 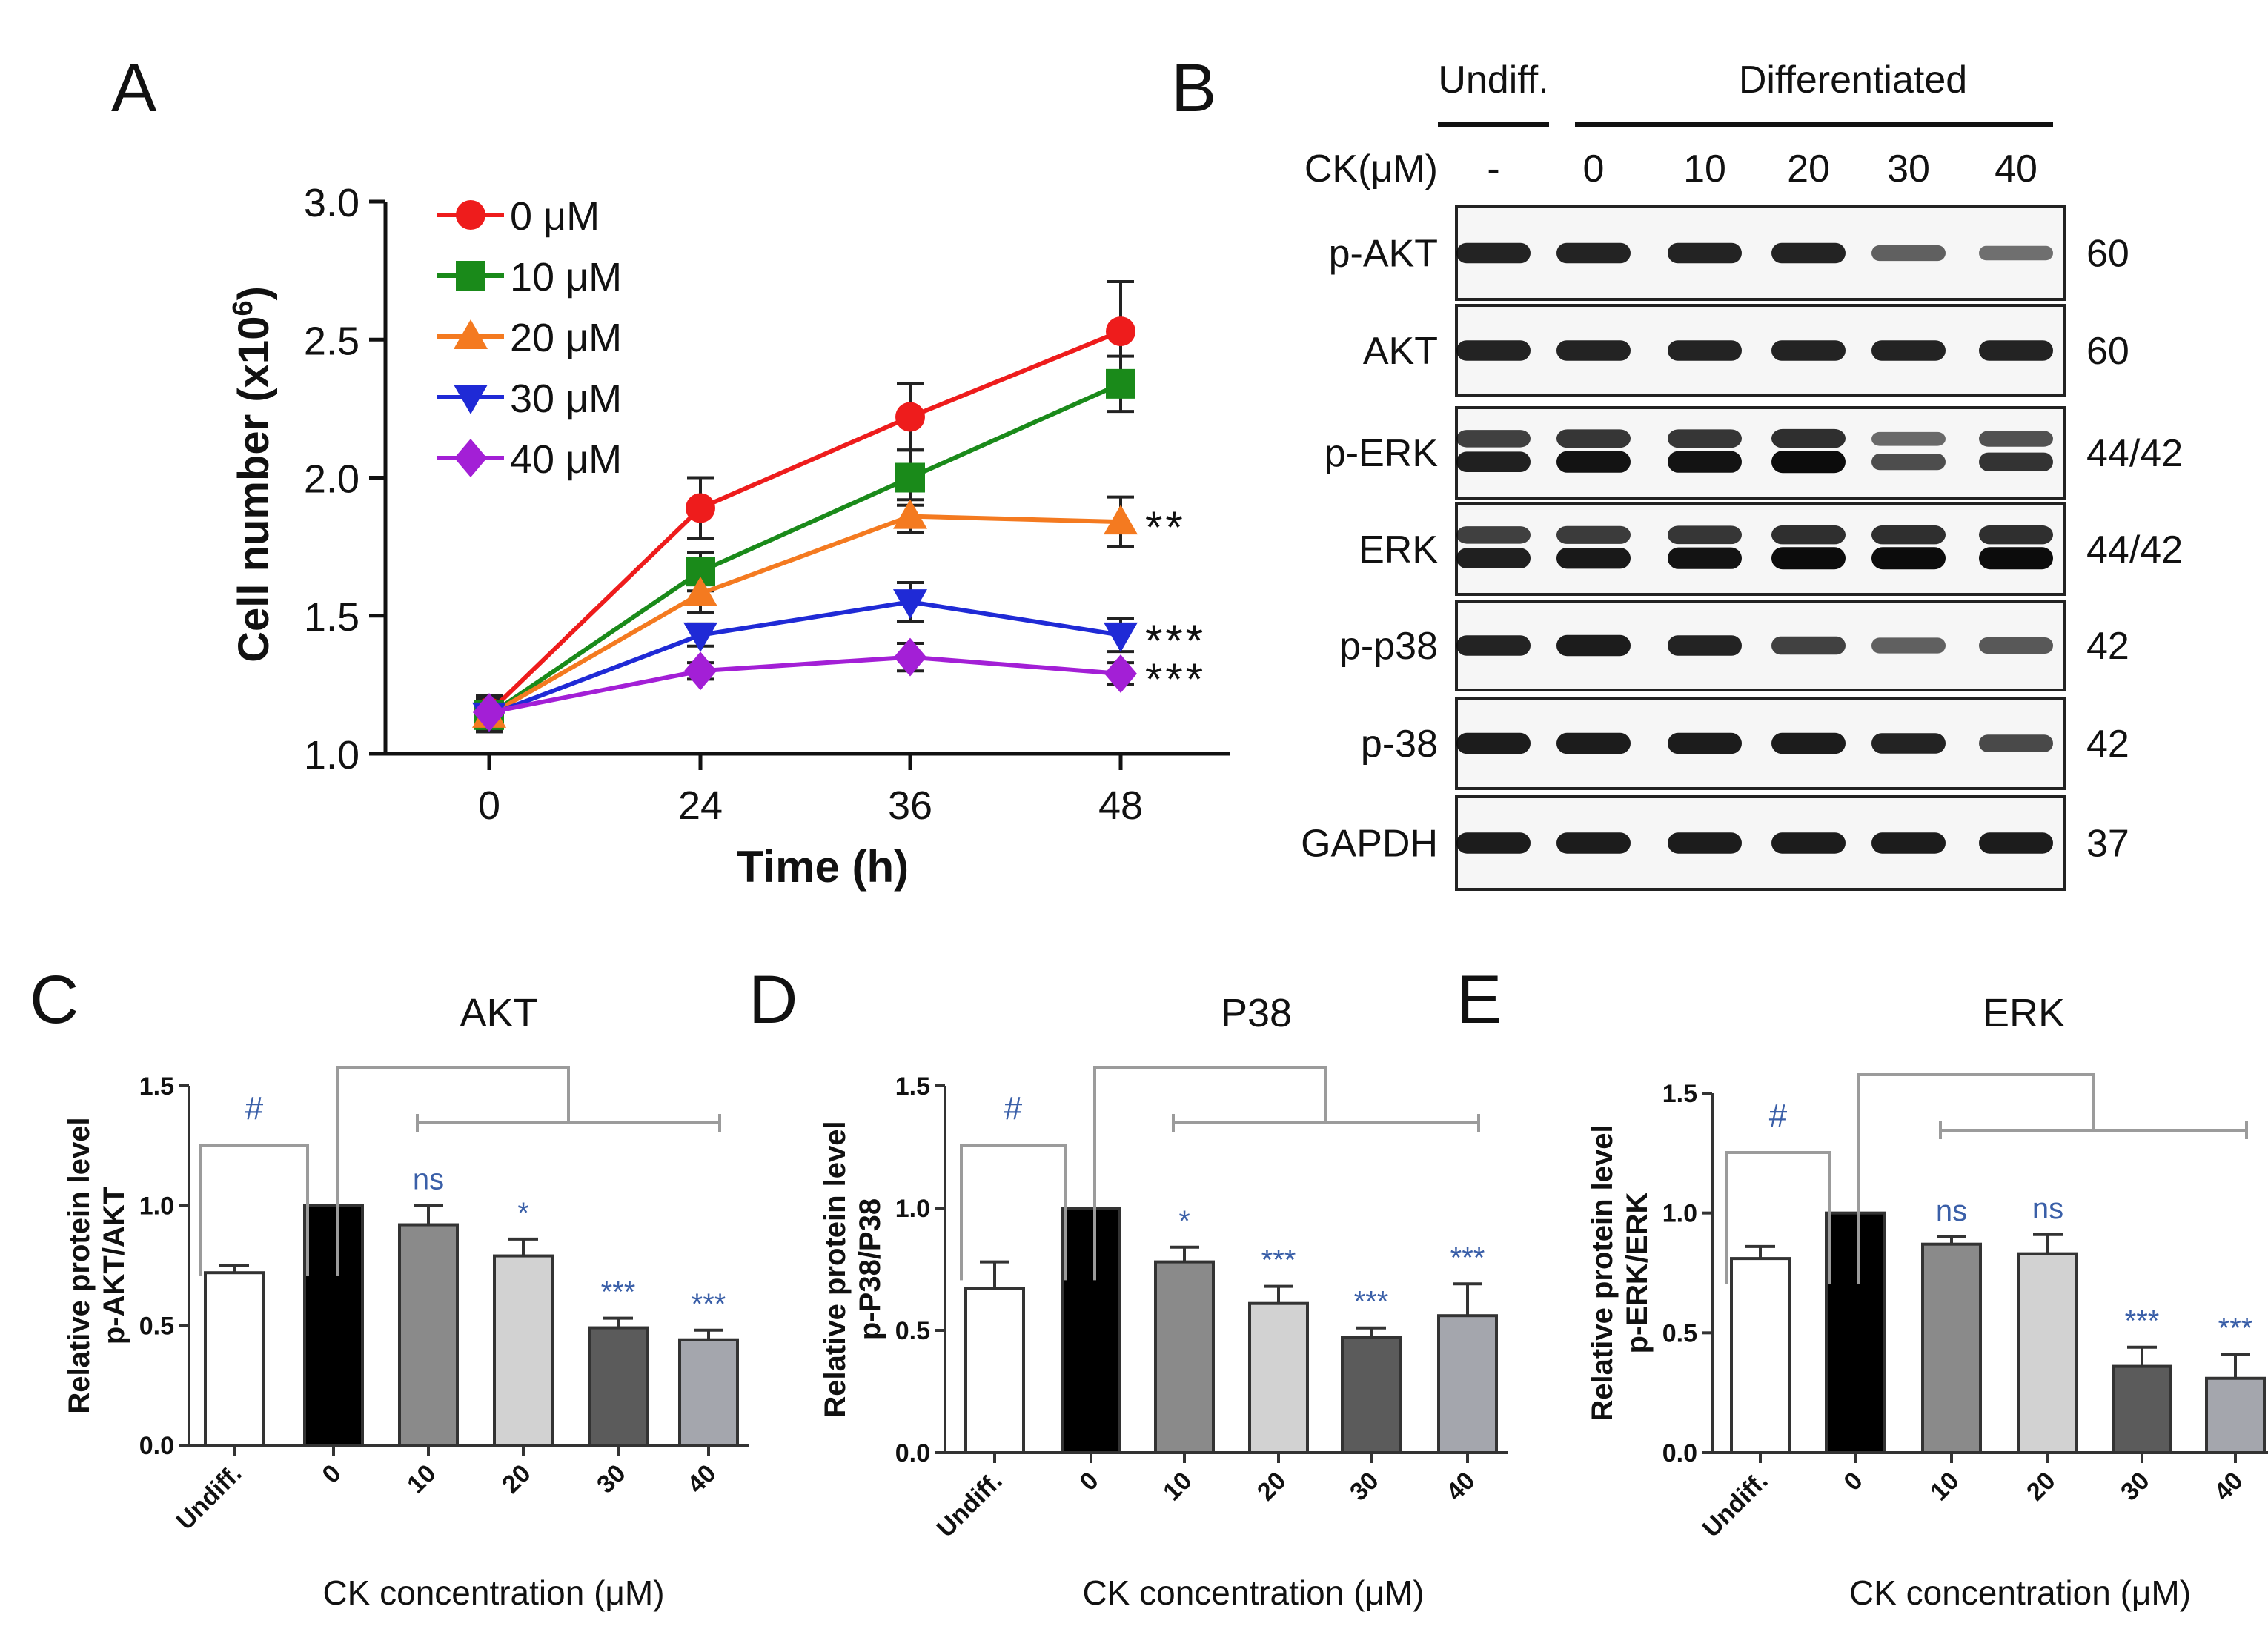 I want to click on panel-label-e: E, so click(x=1479, y=1000).